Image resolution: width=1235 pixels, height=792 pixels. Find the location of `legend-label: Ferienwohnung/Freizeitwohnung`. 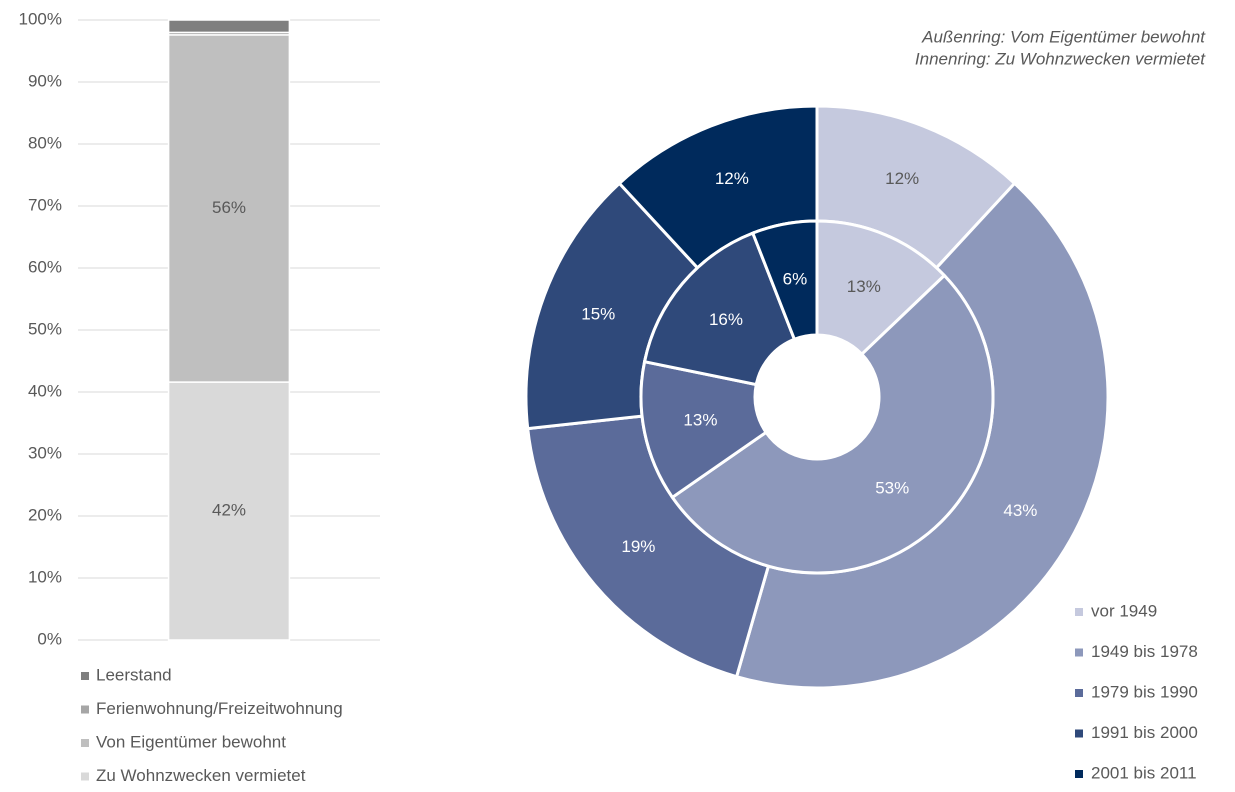

legend-label: Ferienwohnung/Freizeitwohnung is located at coordinates (219, 708).